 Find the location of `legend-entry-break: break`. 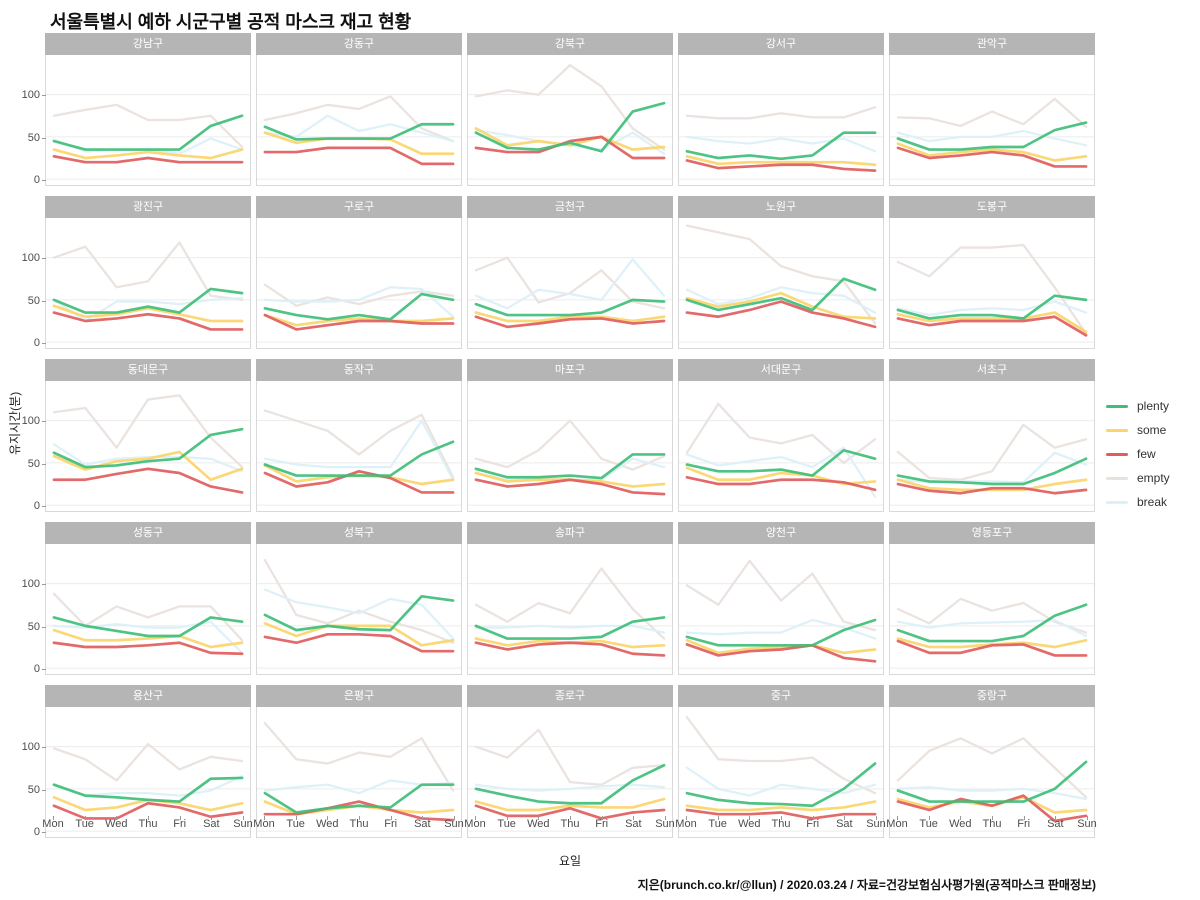

legend-entry-break: break is located at coordinates (1138, 502).